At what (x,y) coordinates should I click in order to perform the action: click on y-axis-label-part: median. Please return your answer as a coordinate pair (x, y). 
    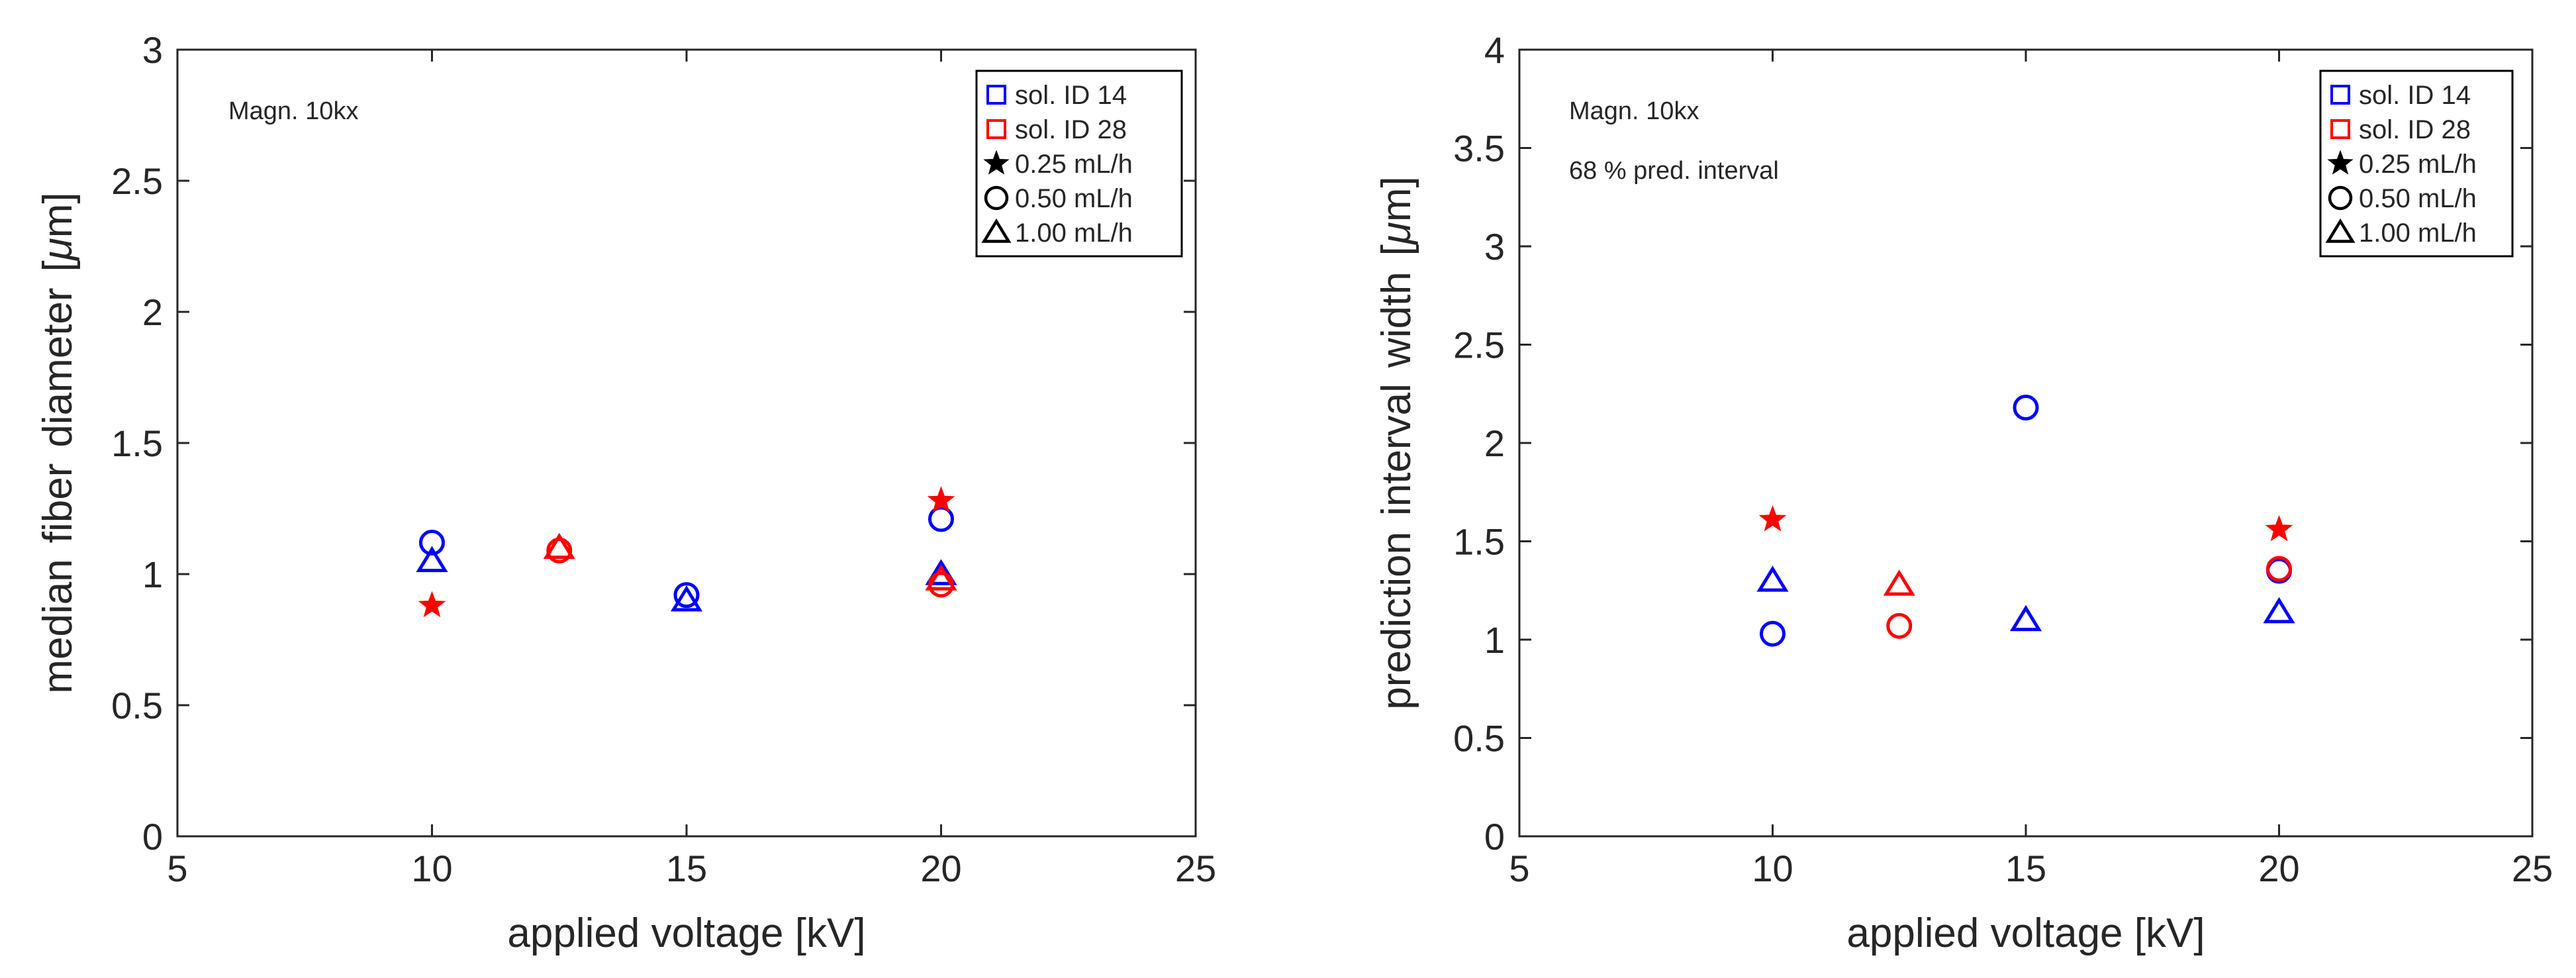
    Looking at the image, I should click on (58, 626).